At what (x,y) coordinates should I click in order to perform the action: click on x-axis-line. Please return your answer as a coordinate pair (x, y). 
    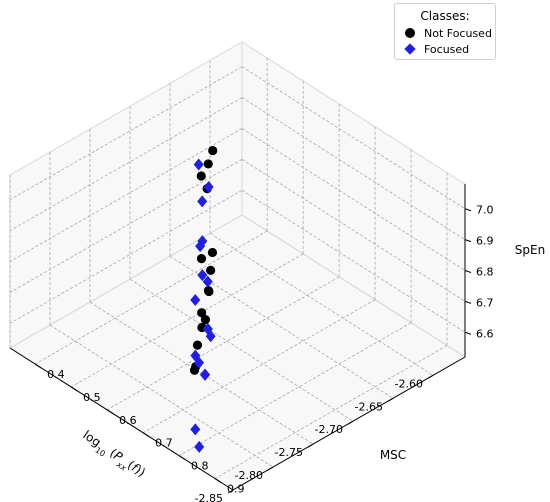
    Looking at the image, I should click on (121, 419).